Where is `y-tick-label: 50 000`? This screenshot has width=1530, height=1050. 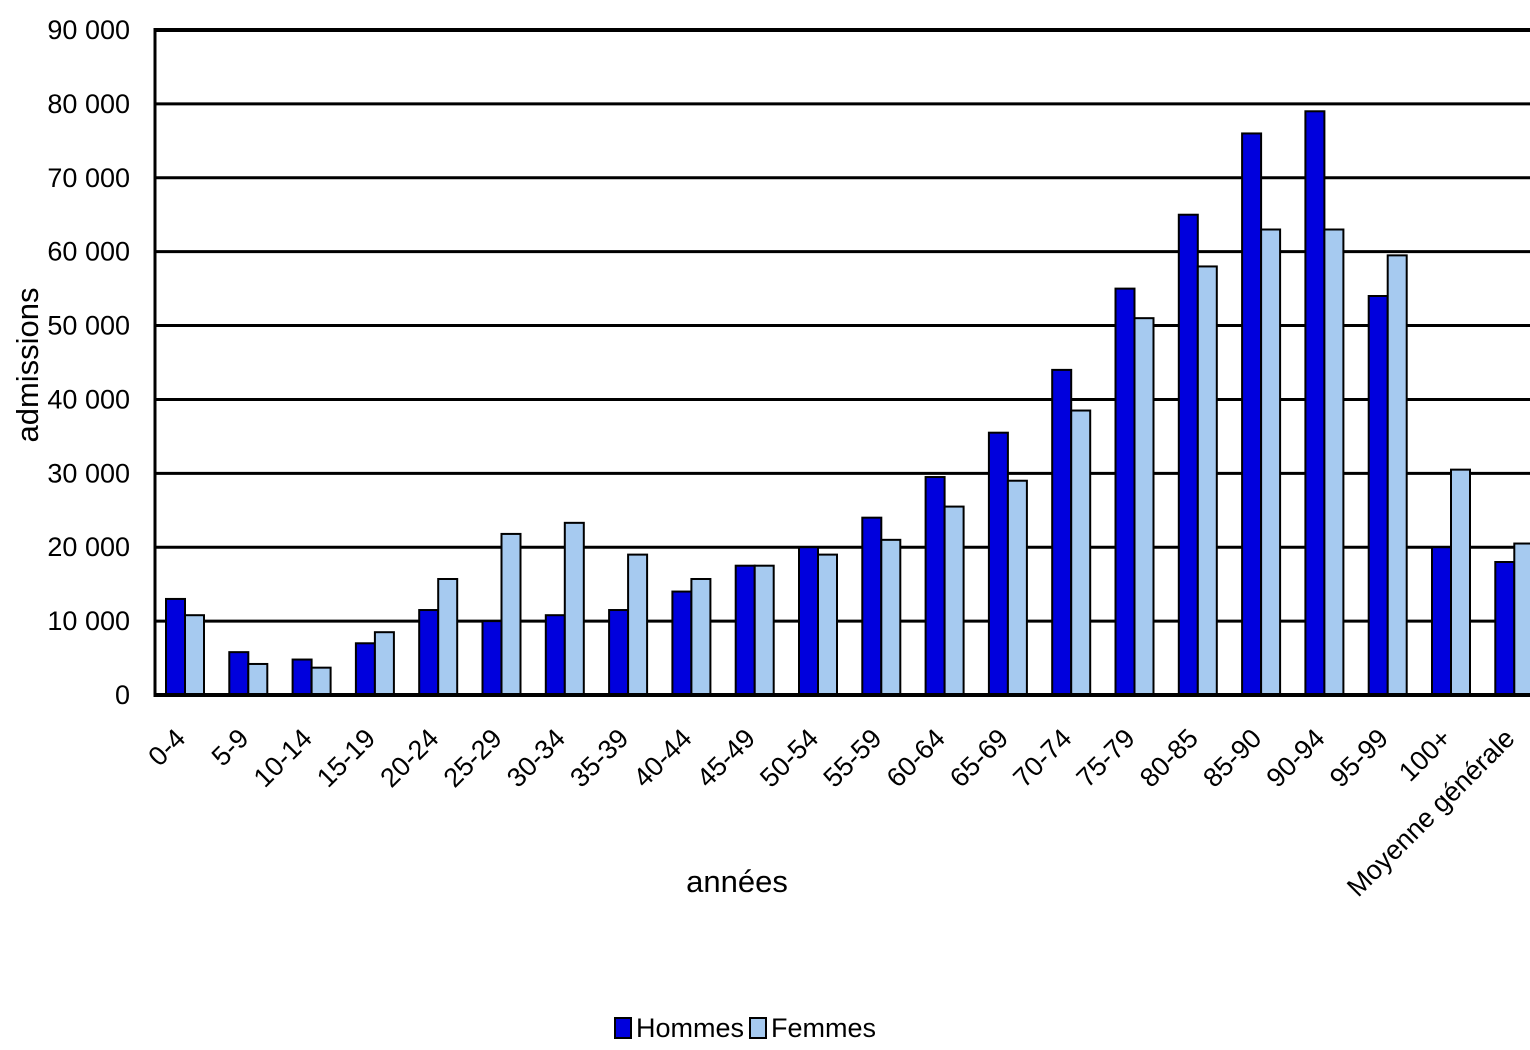 y-tick-label: 50 000 is located at coordinates (88, 326).